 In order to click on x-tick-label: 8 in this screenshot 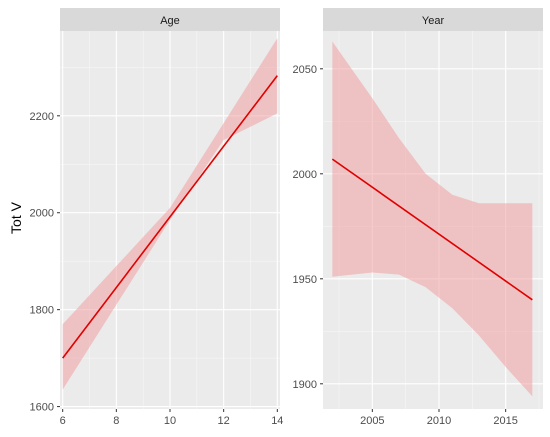, I will do `click(116, 421)`.